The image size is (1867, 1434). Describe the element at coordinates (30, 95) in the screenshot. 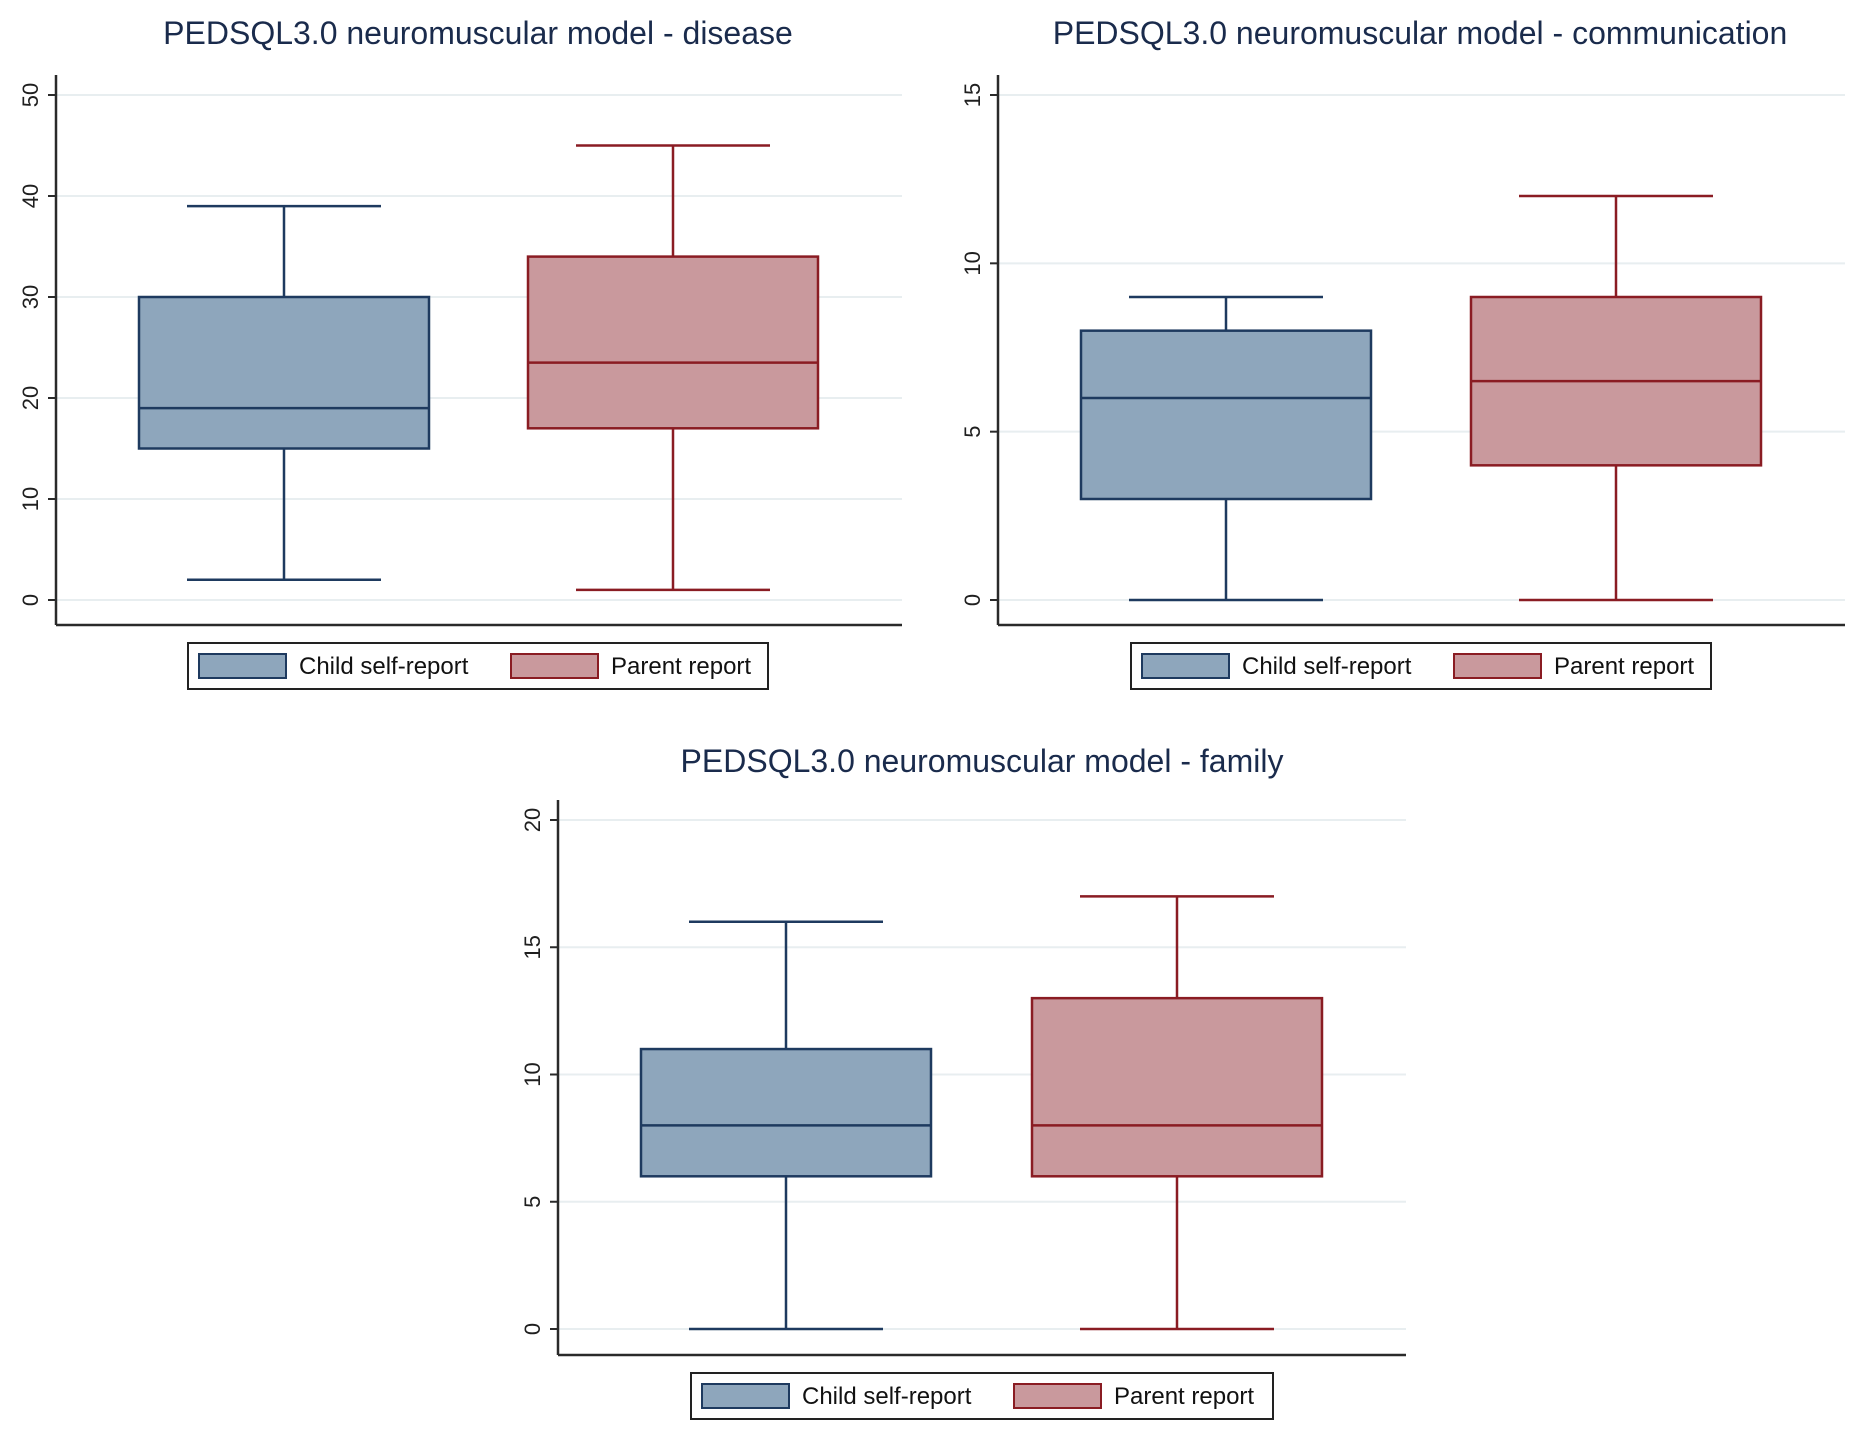

I see `y-tick-label: 50` at that location.